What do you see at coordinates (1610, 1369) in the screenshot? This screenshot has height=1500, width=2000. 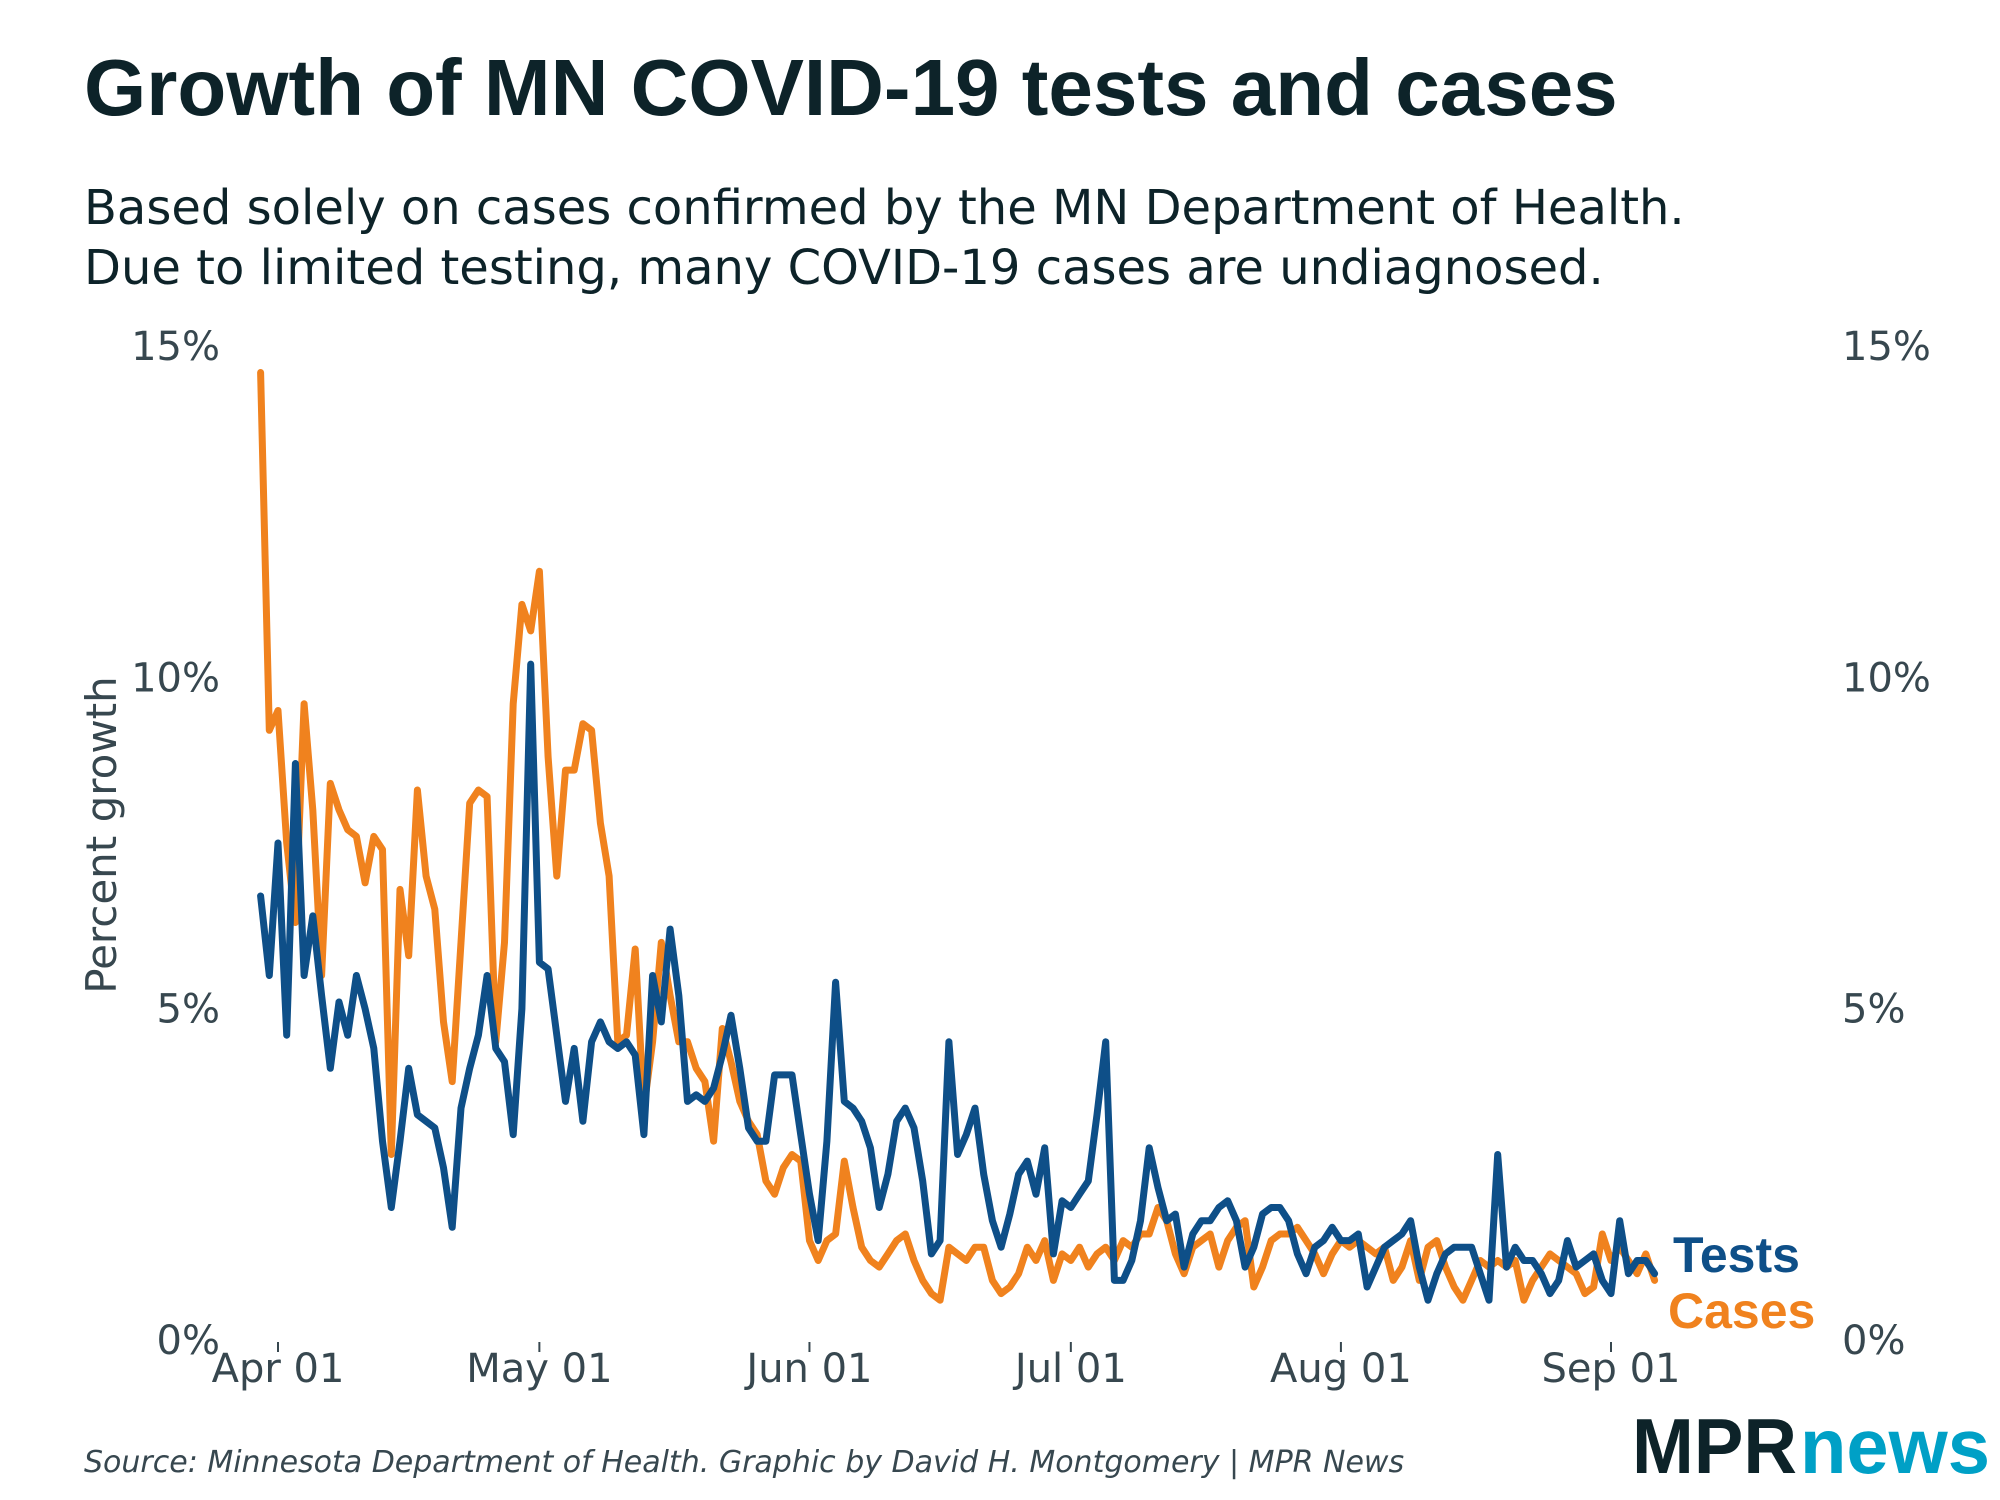 I see `x-tick-label: Sep 01` at bounding box center [1610, 1369].